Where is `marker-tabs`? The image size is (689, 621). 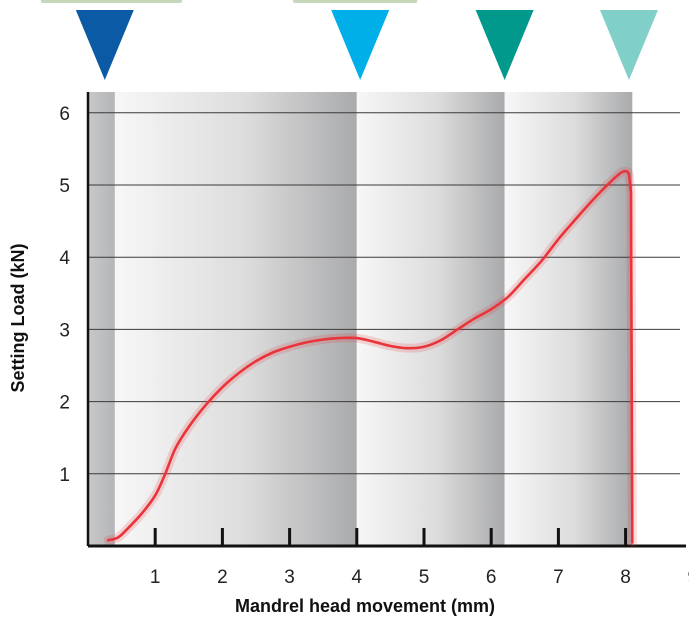 marker-tabs is located at coordinates (229, 1).